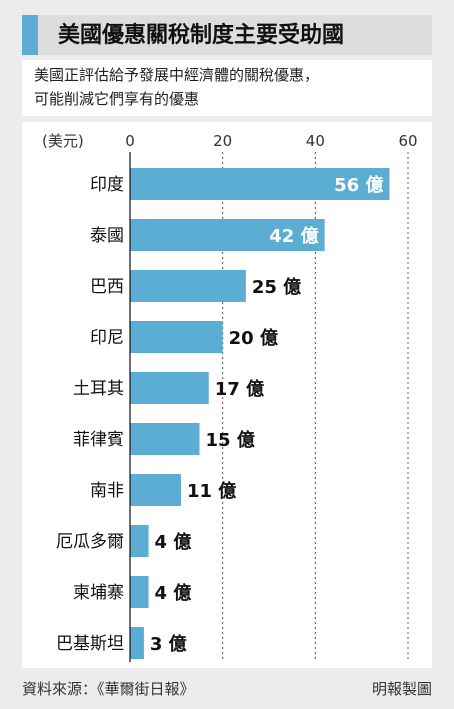 This screenshot has height=709, width=454. I want to click on subtitle-line-2: 可能削減它們享有的優惠, so click(117, 99).